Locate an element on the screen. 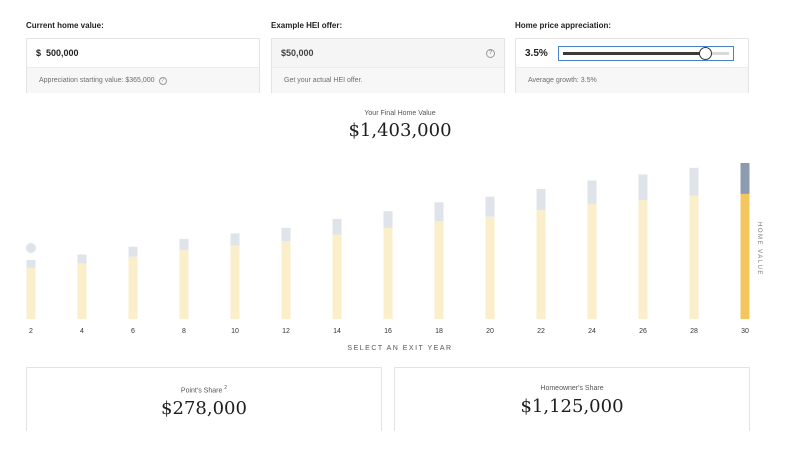 The width and height of the screenshot is (800, 451). appreciation-start-row: Appreciation starting value: $365,000 ? is located at coordinates (143, 80).